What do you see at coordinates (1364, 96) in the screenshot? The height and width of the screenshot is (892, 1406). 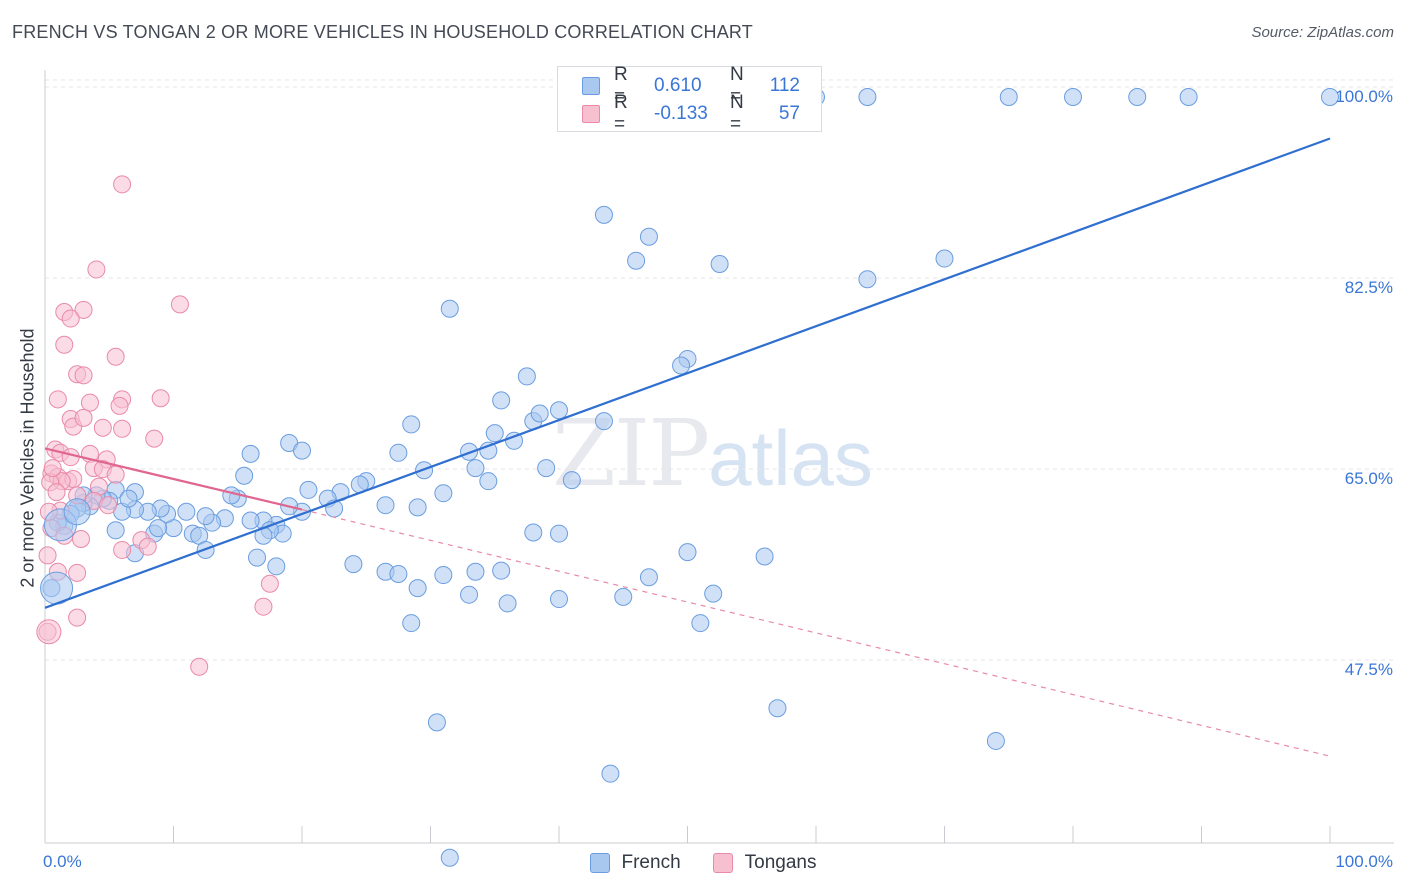 I see `y-tick-label: 100.0%` at bounding box center [1364, 96].